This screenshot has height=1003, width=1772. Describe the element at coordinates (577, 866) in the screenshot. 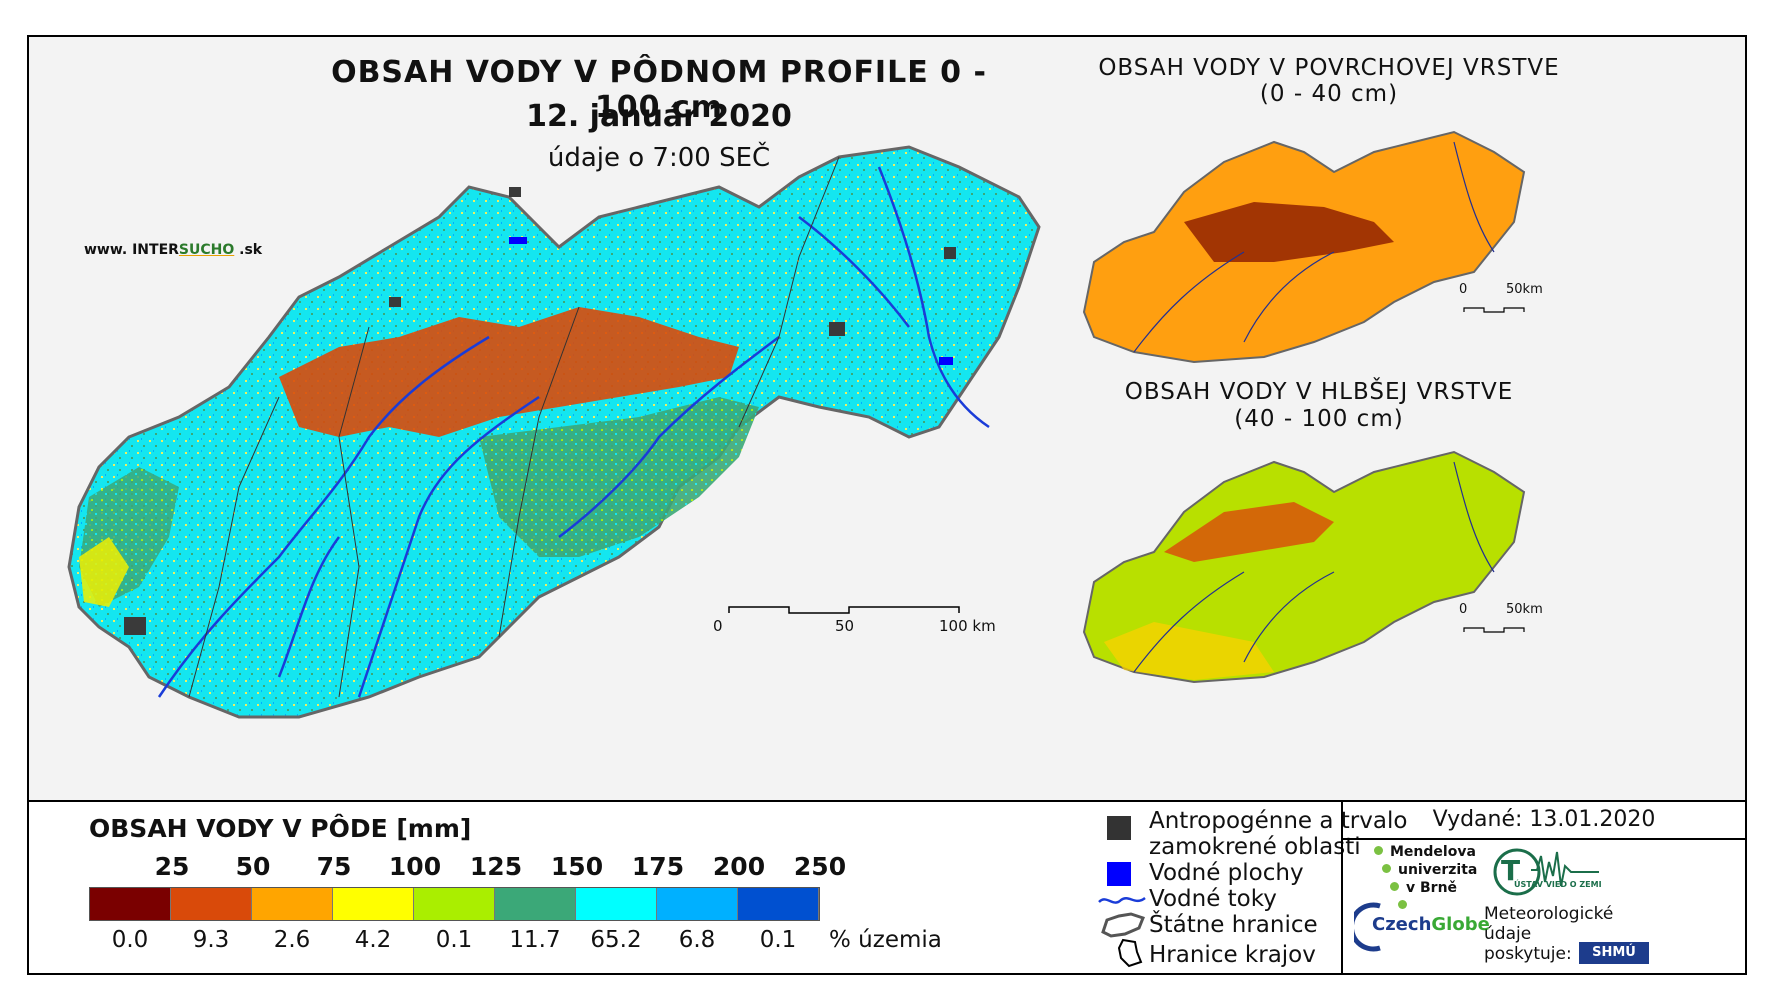

I see `bin-label-150: 150` at that location.